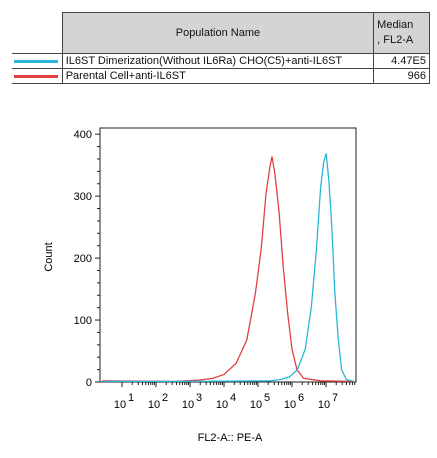 The width and height of the screenshot is (437, 458). I want to click on x-tick-exponent: 7, so click(335, 398).